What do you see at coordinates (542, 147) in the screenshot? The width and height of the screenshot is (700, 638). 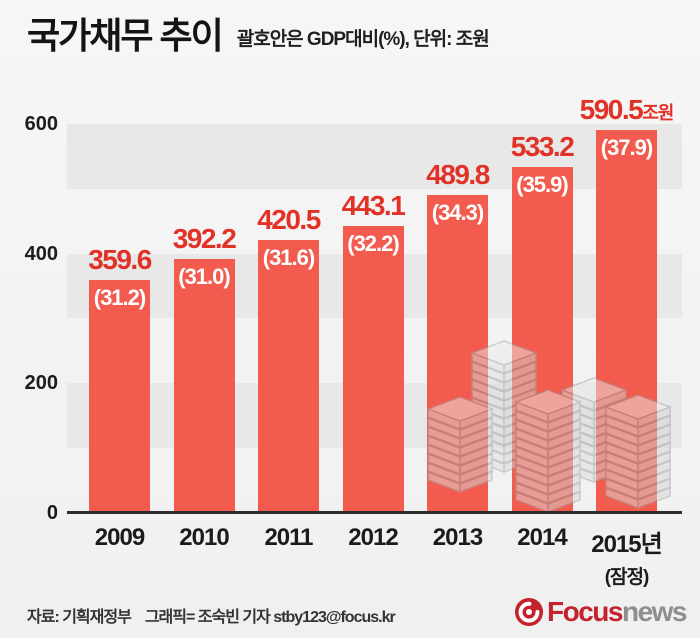 I see `value-label: 533.2` at bounding box center [542, 147].